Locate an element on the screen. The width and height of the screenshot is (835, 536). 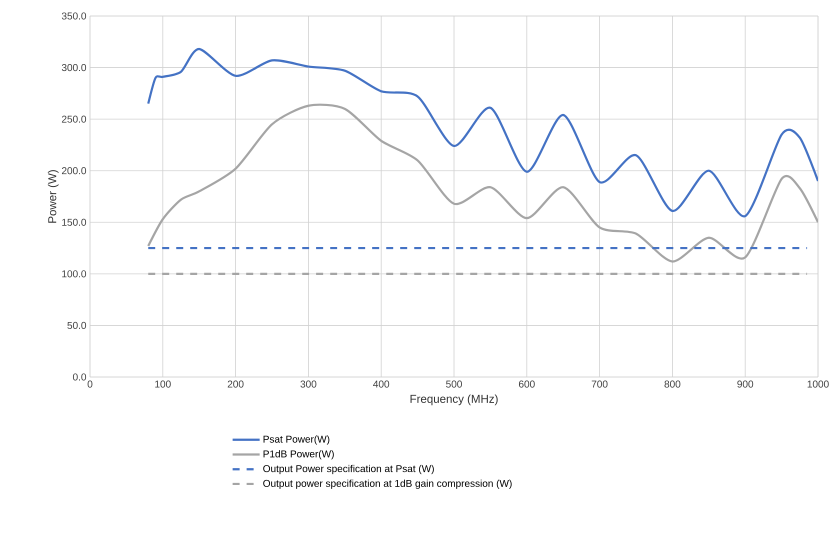
x-tick-label: 600 is located at coordinates (526, 384).